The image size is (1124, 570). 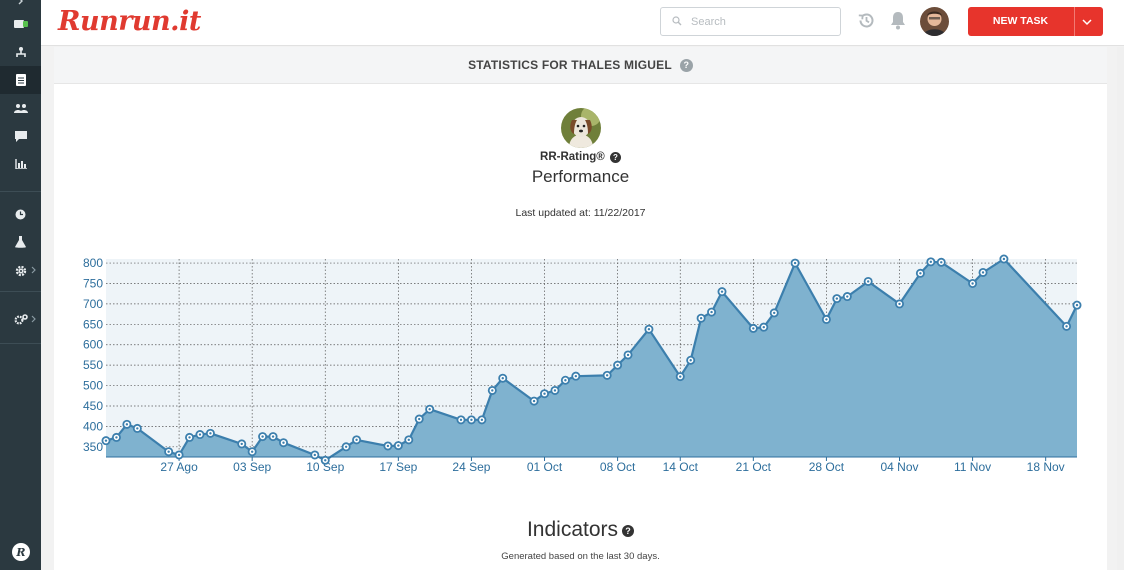 What do you see at coordinates (580, 530) in the screenshot?
I see `indicators-heading: Indicators?` at bounding box center [580, 530].